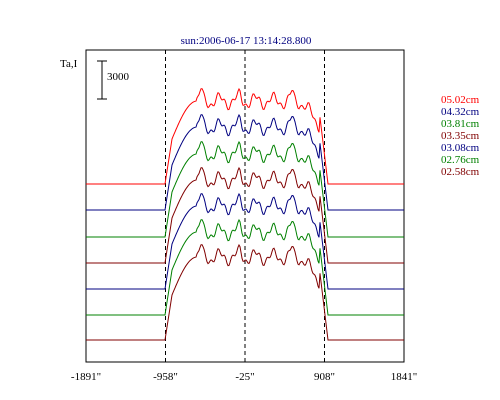 The width and height of the screenshot is (500, 400). I want to click on x-tick-label: -958", so click(165, 377).